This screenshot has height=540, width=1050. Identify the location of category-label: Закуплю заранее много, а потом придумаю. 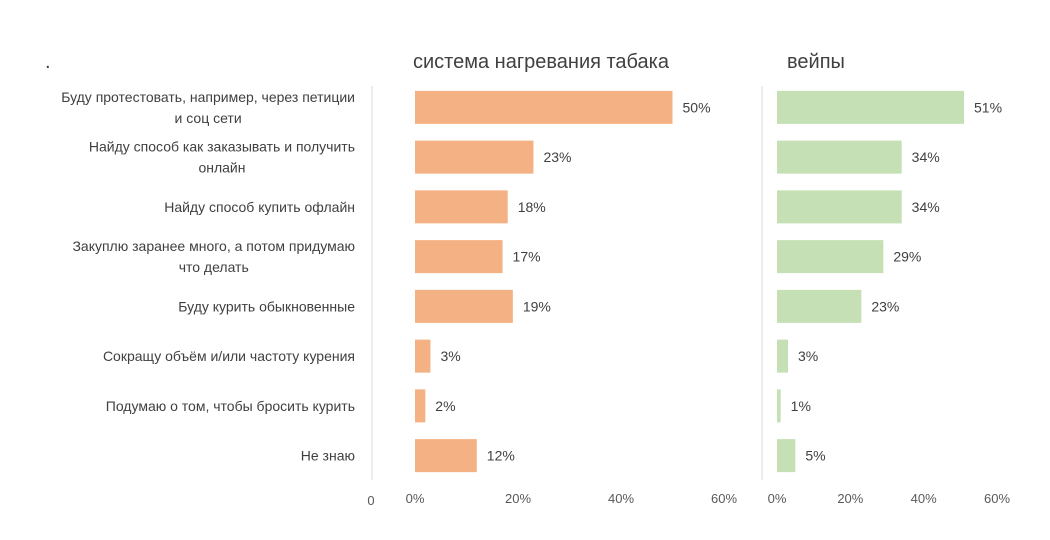
(213, 246).